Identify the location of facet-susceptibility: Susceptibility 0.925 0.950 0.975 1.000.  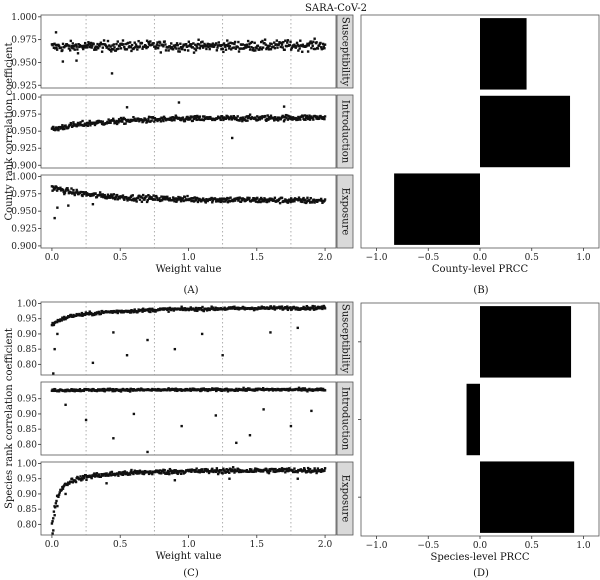
(182, 52).